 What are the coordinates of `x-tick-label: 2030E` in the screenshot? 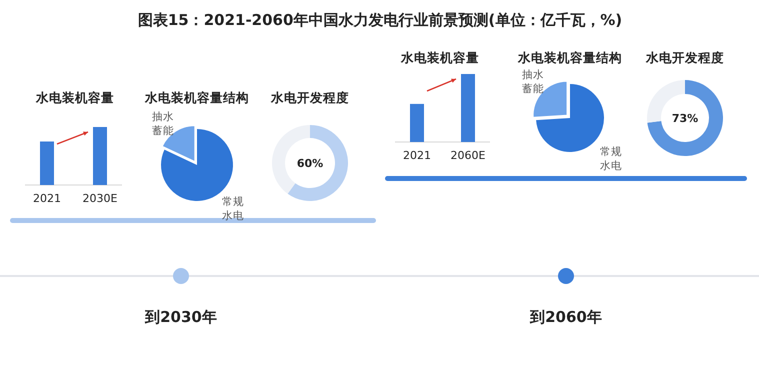 It's located at (100, 198).